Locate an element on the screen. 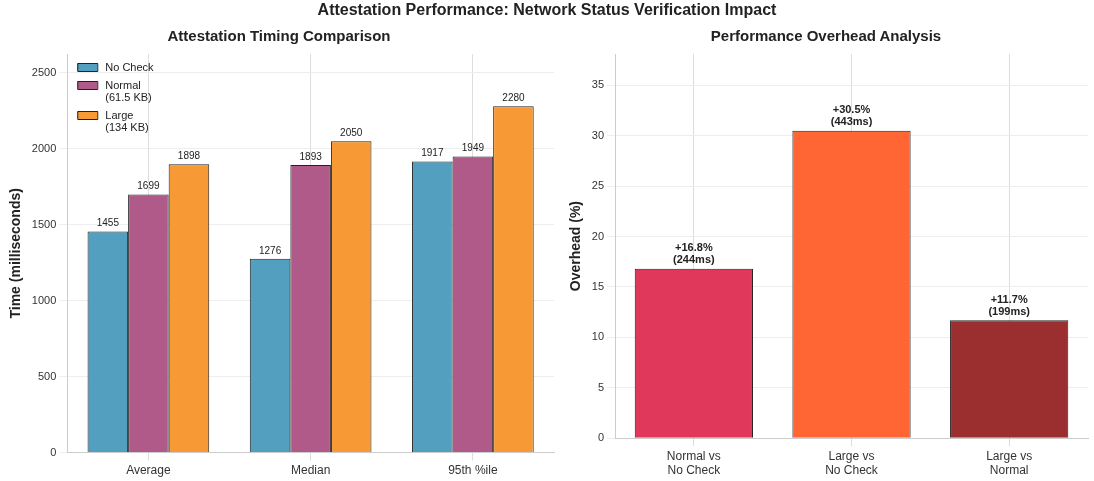  chart-title: Attestation Timing Comparison is located at coordinates (279, 36).